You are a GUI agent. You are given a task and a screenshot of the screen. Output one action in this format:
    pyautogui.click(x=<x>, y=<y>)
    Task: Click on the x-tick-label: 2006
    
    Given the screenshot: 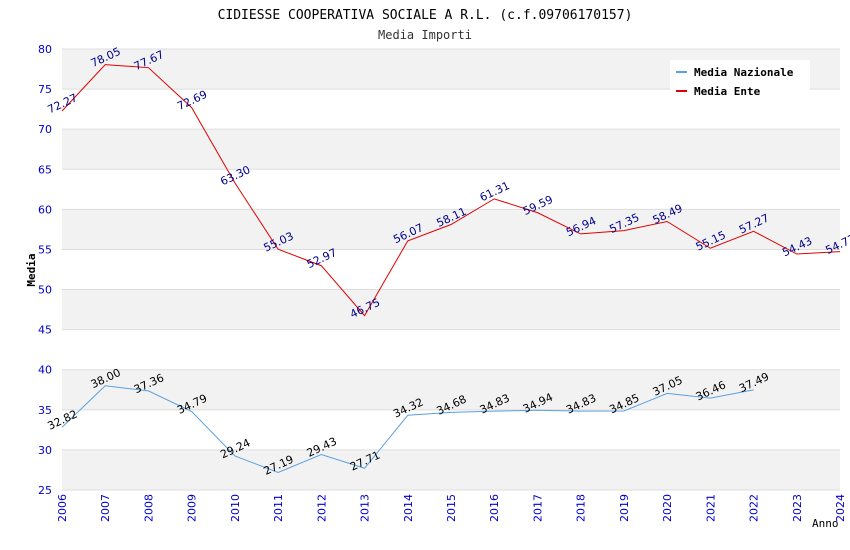 What is the action you would take?
    pyautogui.click(x=62, y=508)
    